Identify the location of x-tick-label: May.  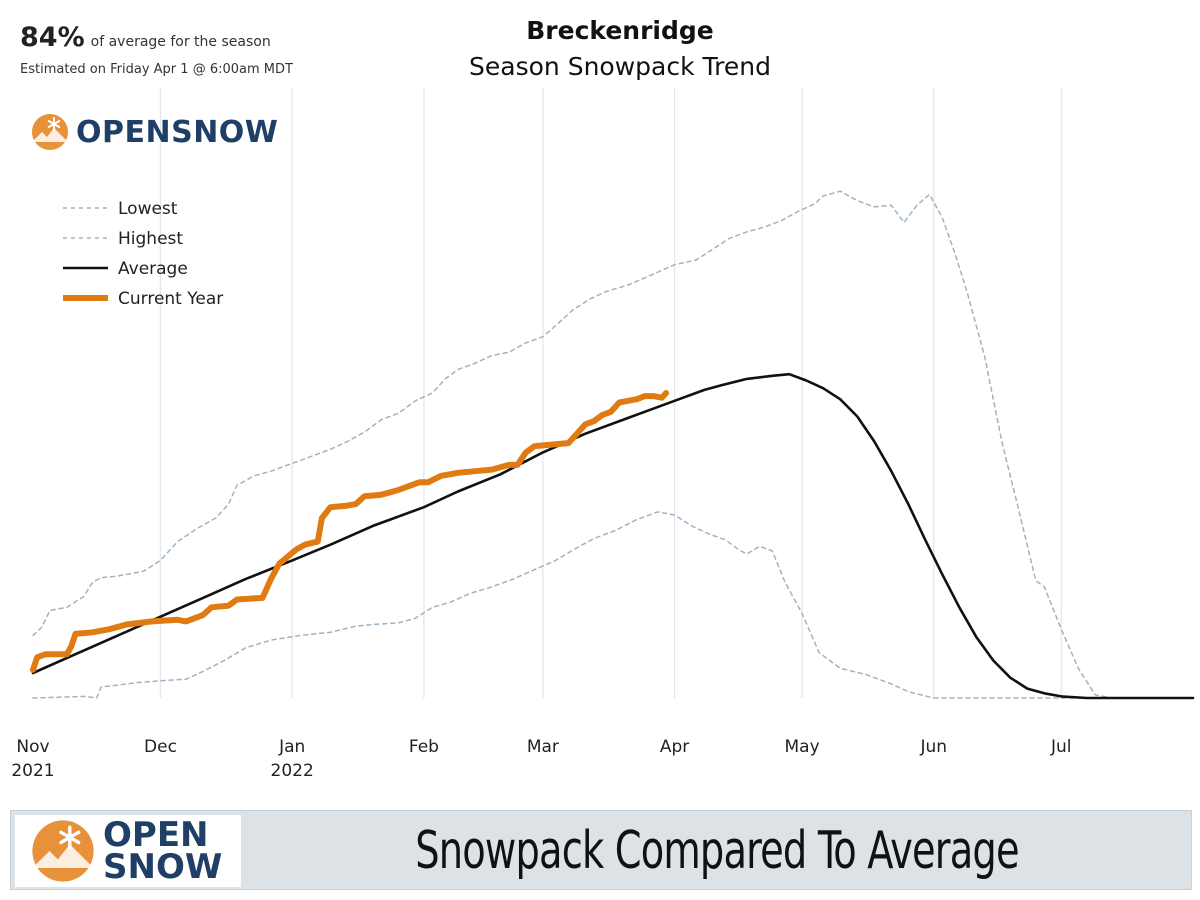
(802, 747).